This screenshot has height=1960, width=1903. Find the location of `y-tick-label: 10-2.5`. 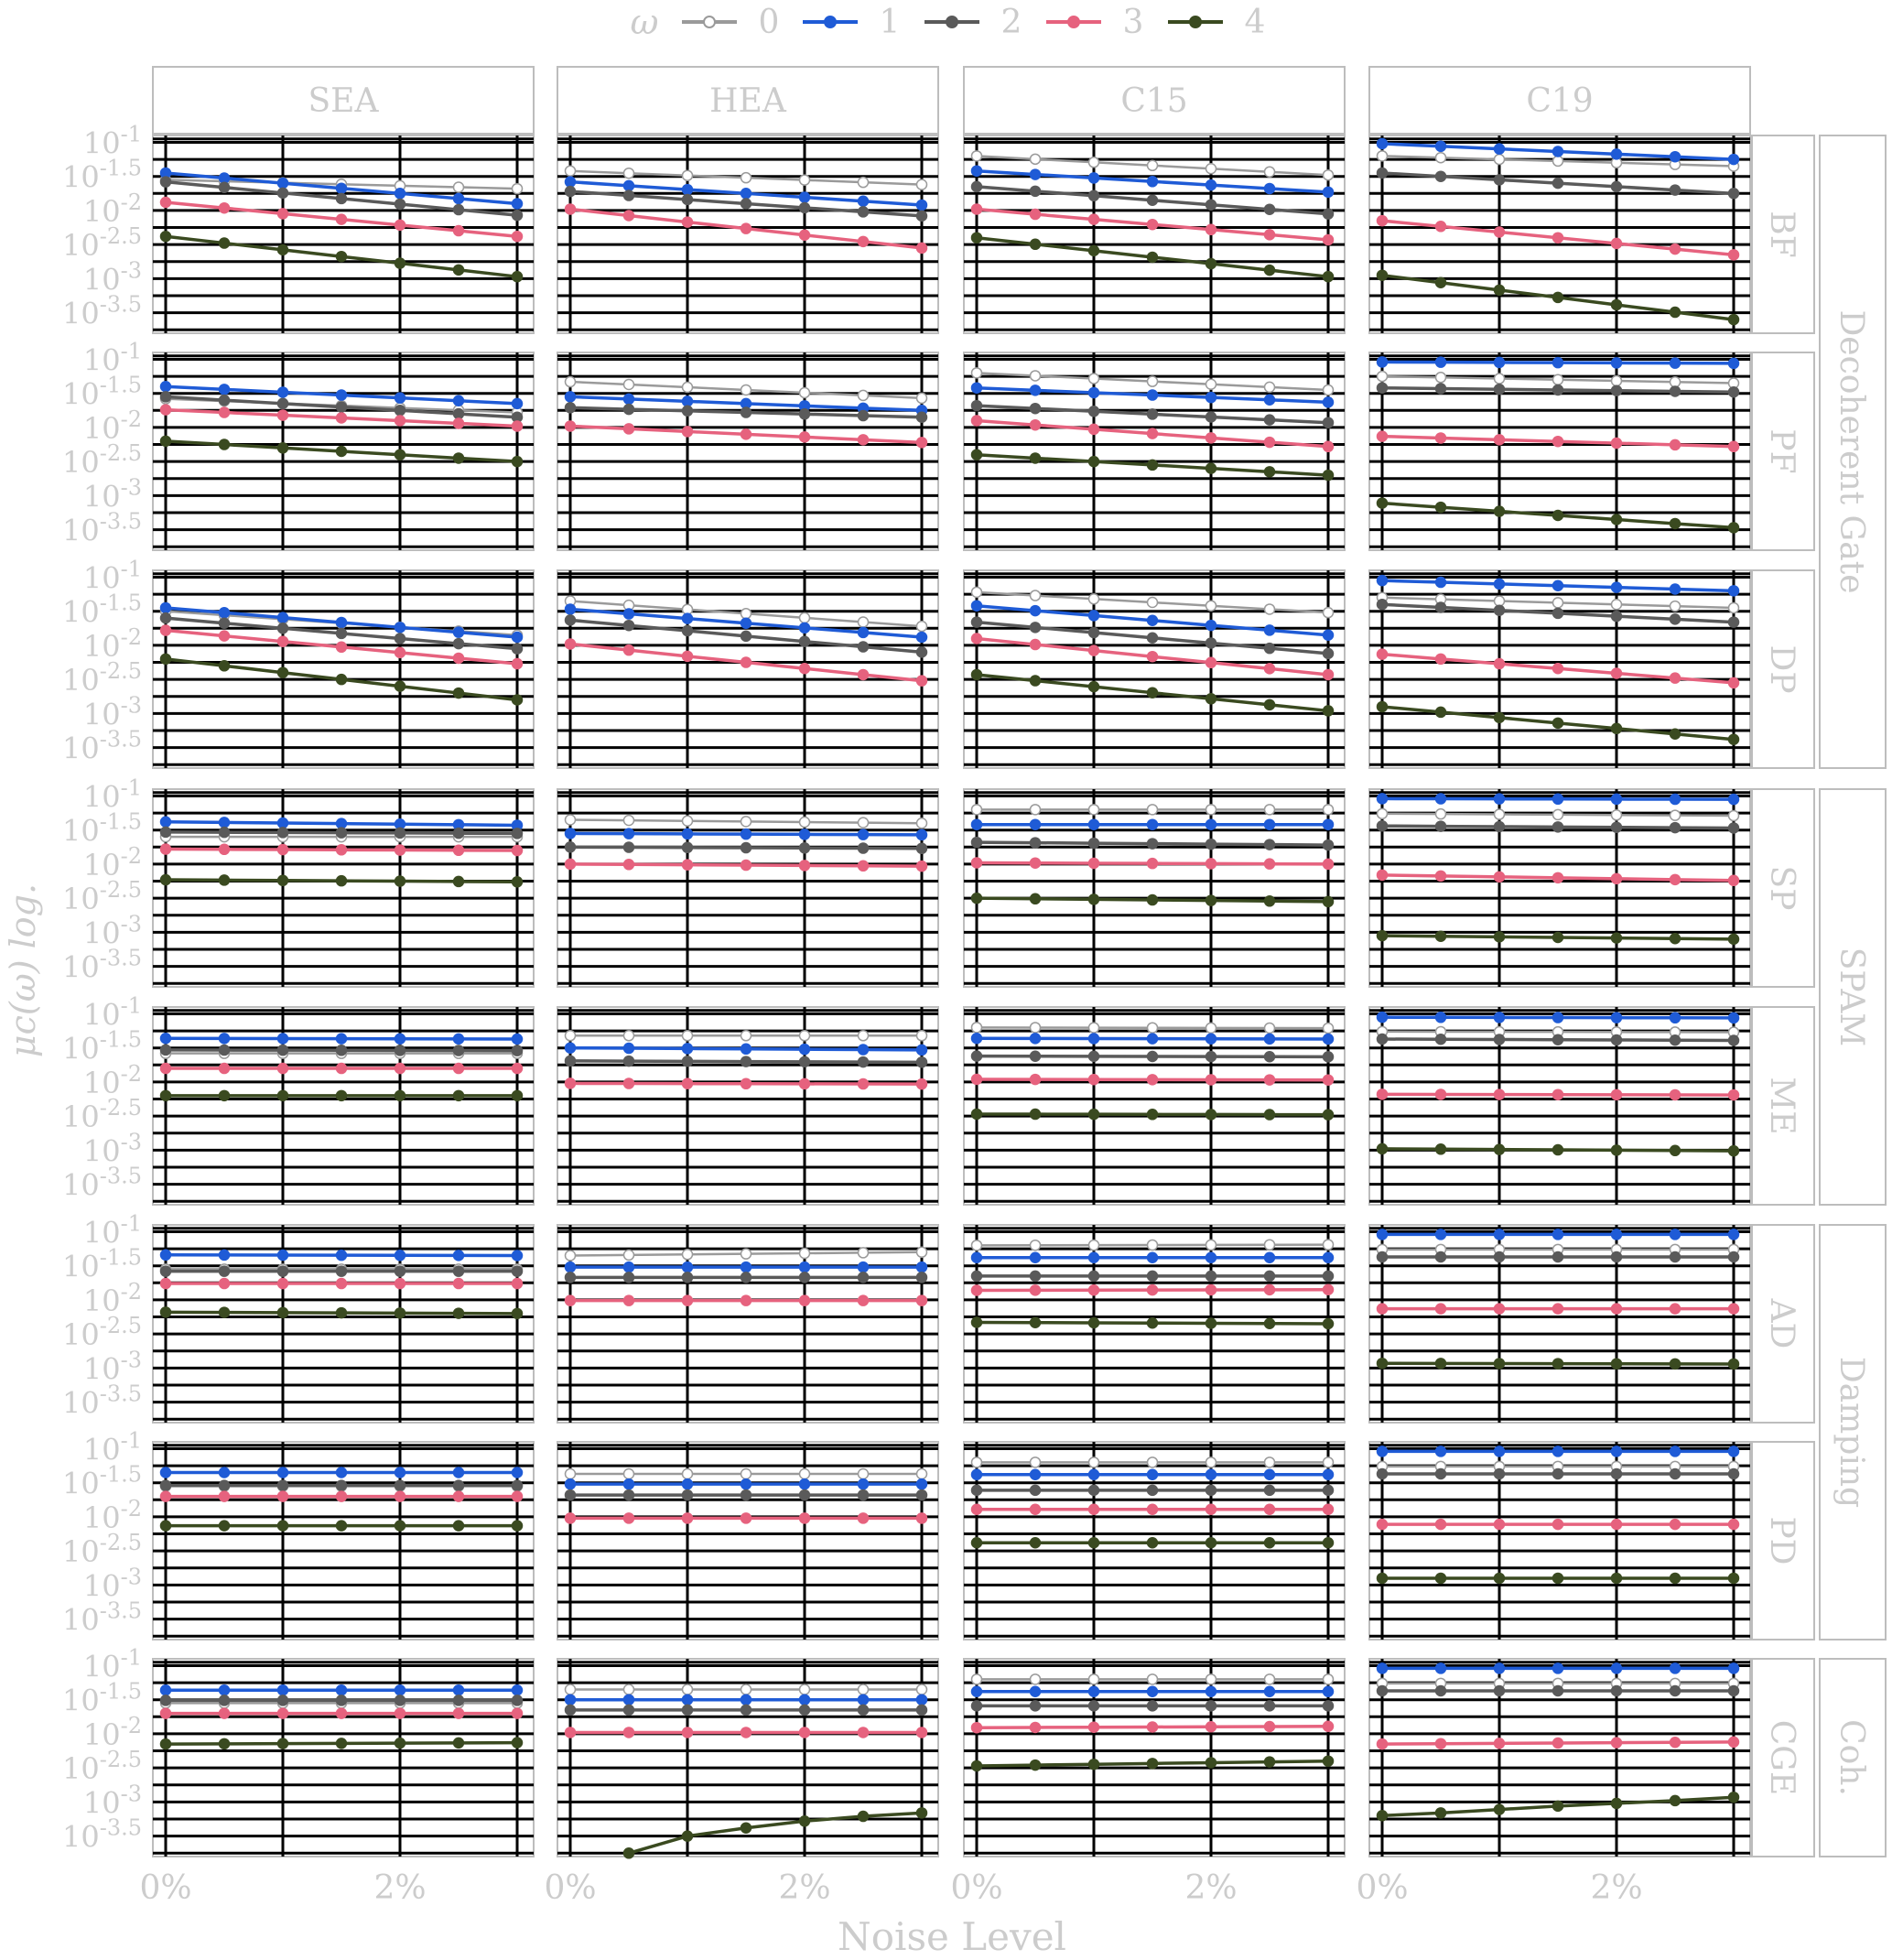

y-tick-label: 10-2.5 is located at coordinates (102, 678).